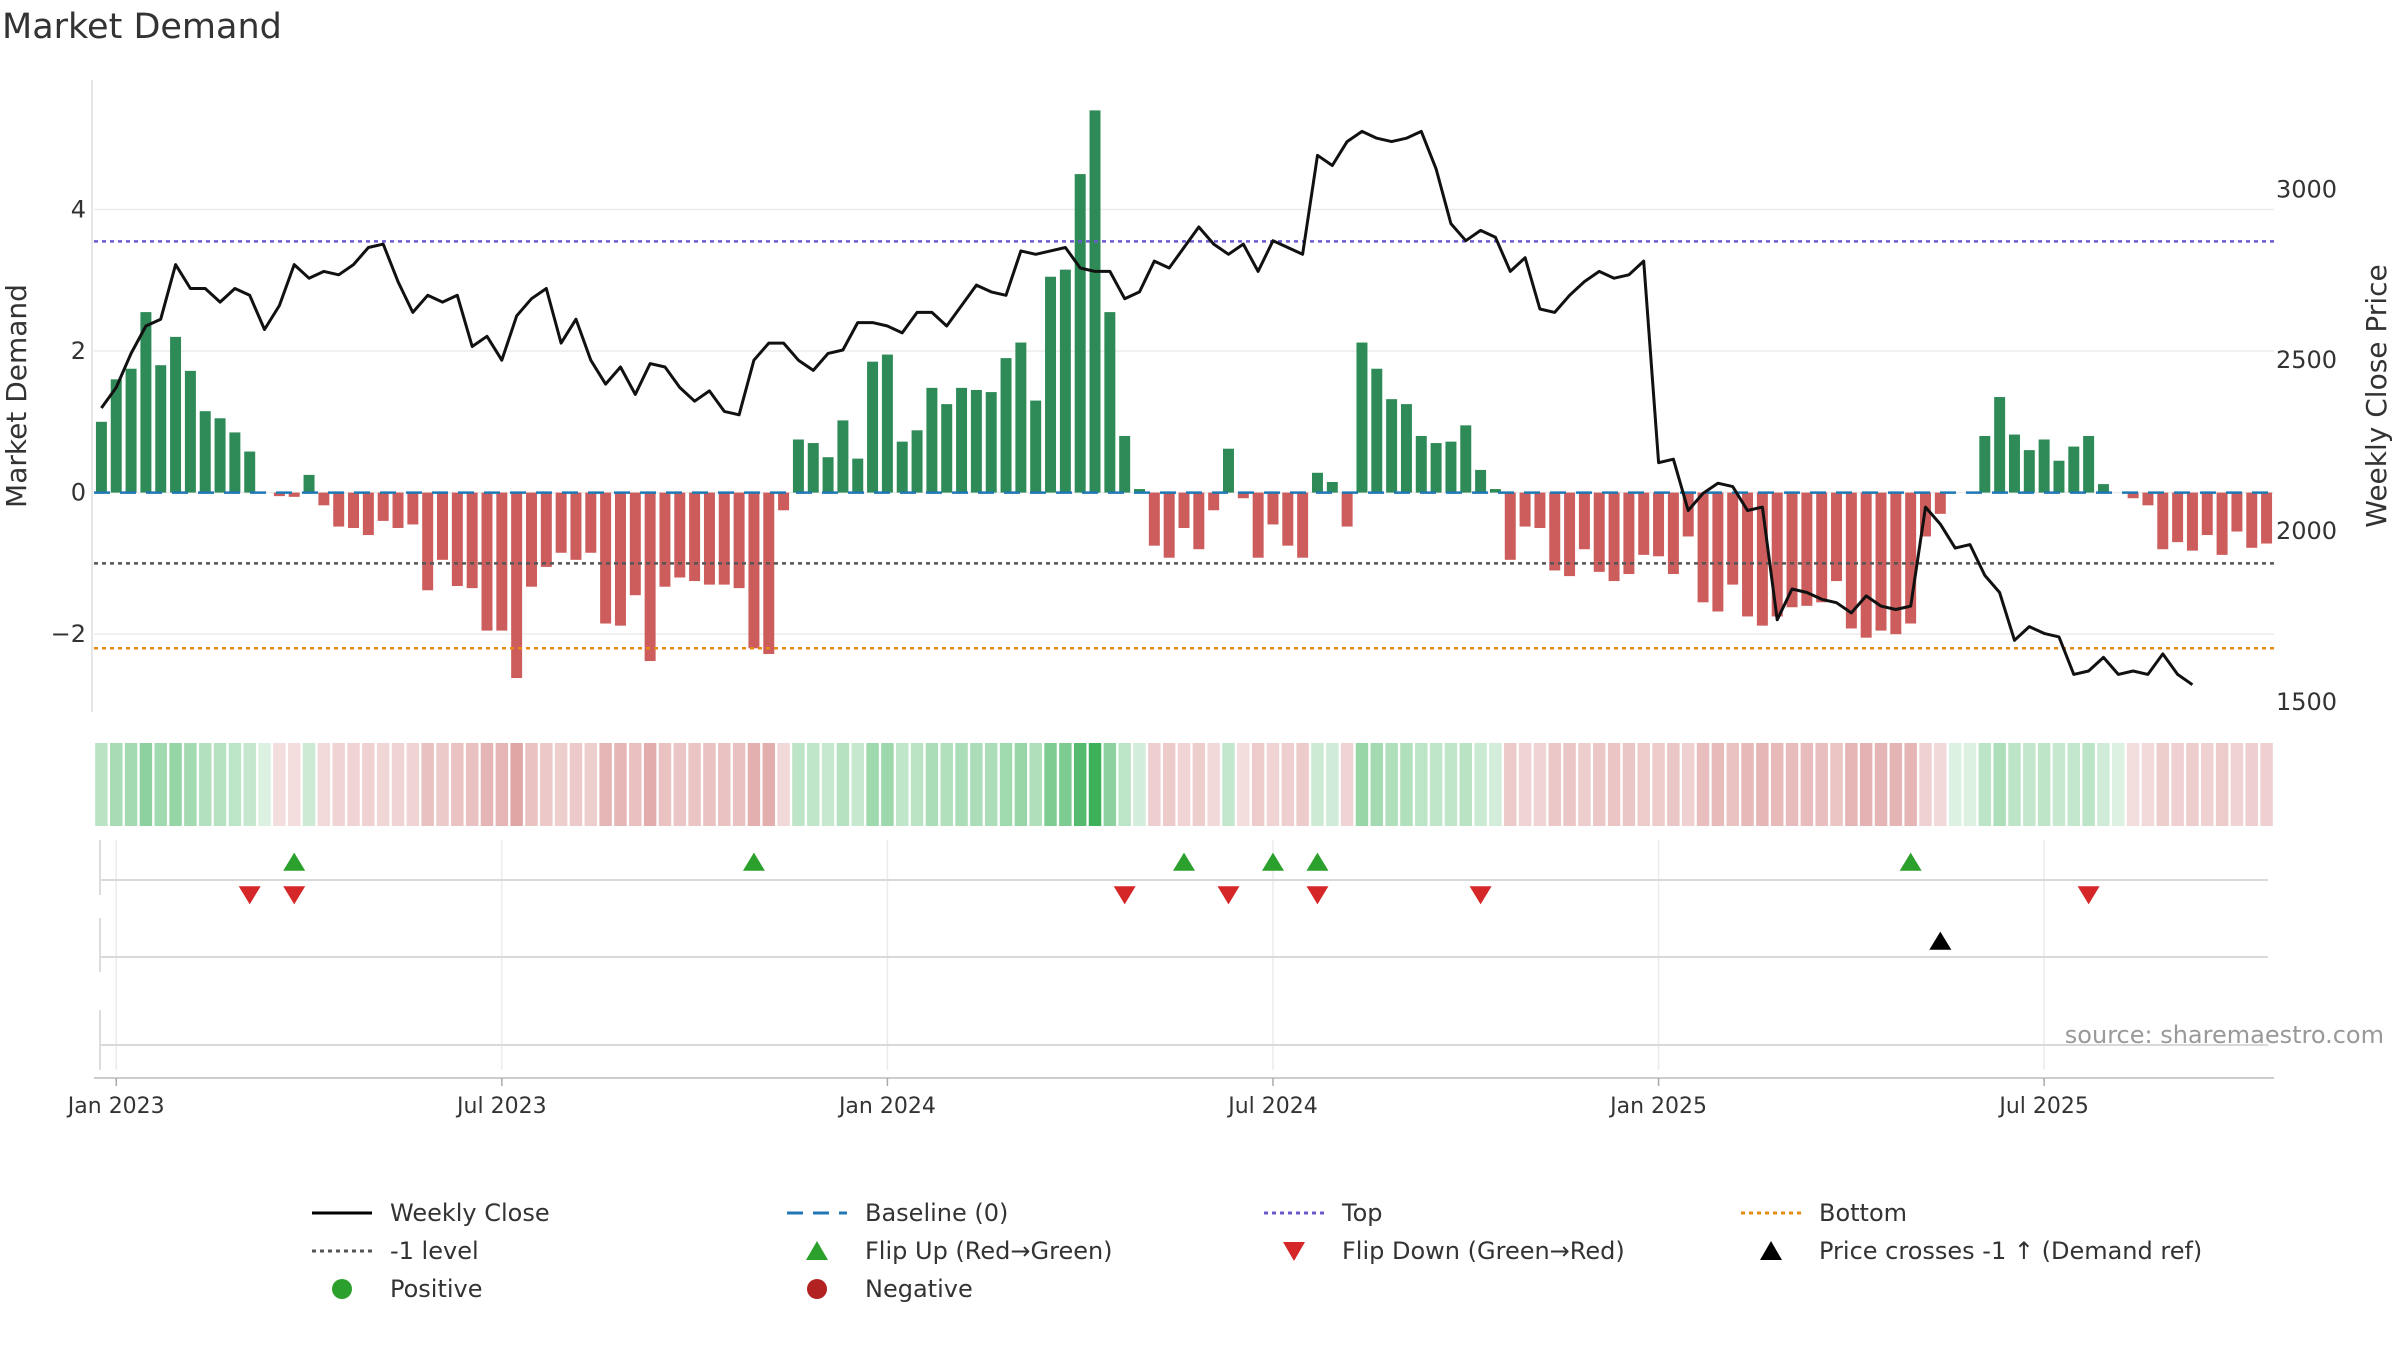  What do you see at coordinates (115, 1106) in the screenshot?
I see `x-tick-label: Jan 2023` at bounding box center [115, 1106].